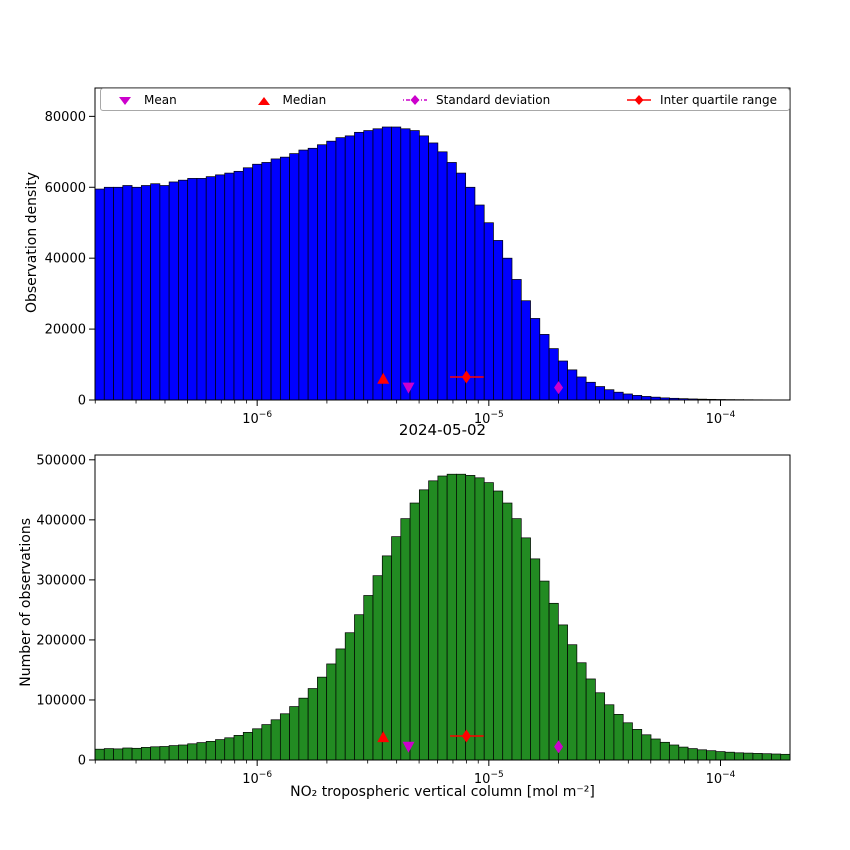 The height and width of the screenshot is (850, 850). What do you see at coordinates (61, 700) in the screenshot?
I see `svg-text: 100000` at bounding box center [61, 700].